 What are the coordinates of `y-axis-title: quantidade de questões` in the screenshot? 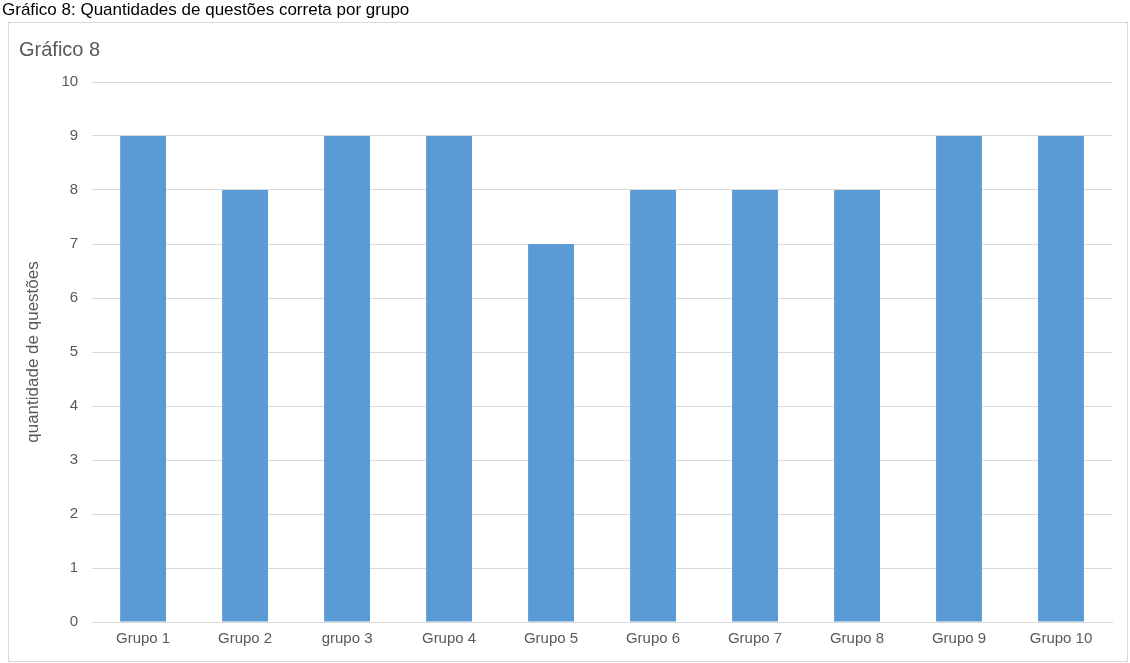 It's located at (32, 352).